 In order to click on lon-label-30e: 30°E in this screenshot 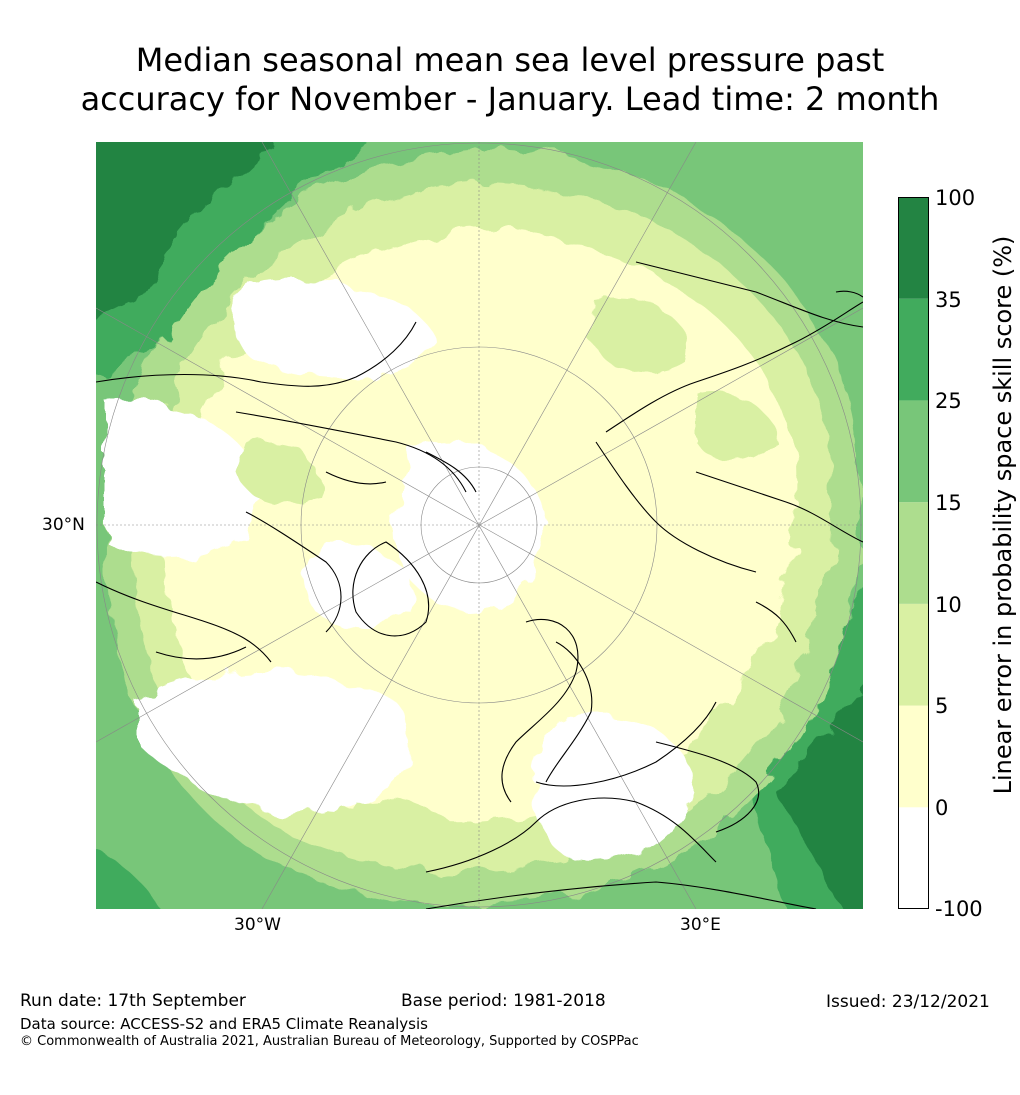, I will do `click(700, 925)`.